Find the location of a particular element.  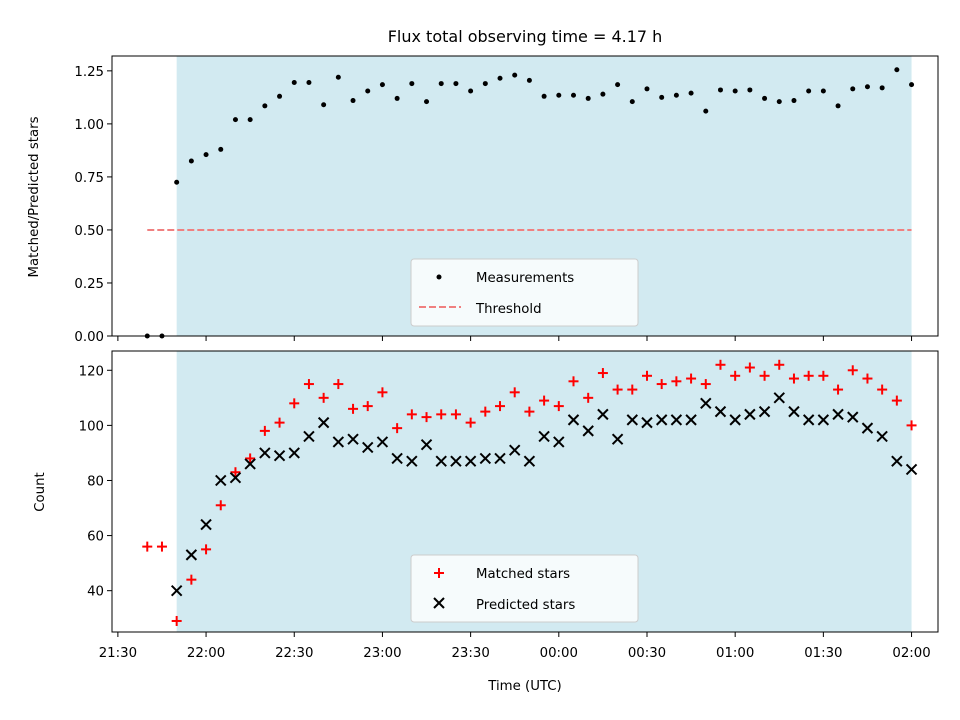

bottom-legend-box is located at coordinates (524, 588).